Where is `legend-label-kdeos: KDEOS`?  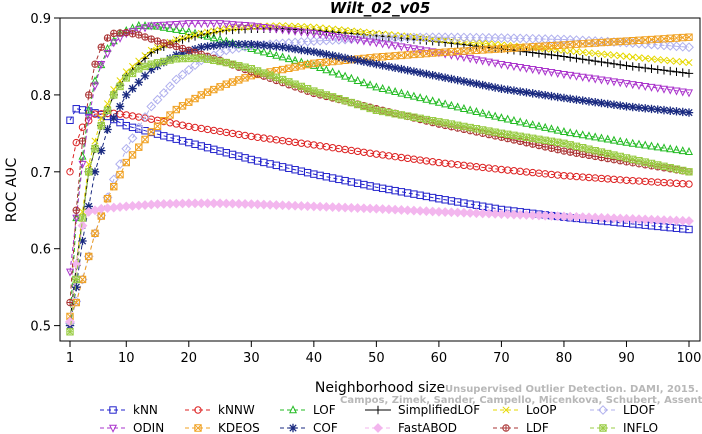
legend-label-kdeos: KDEOS is located at coordinates (239, 427).